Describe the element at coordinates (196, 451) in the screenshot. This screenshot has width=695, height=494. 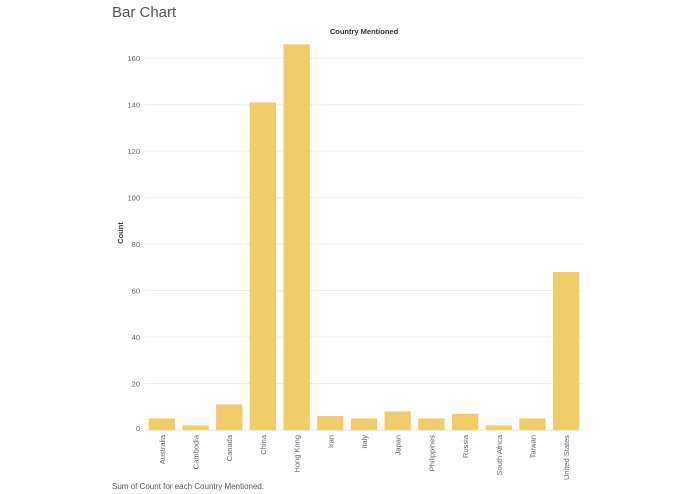
I see `x-tick-label: Cambodia` at that location.